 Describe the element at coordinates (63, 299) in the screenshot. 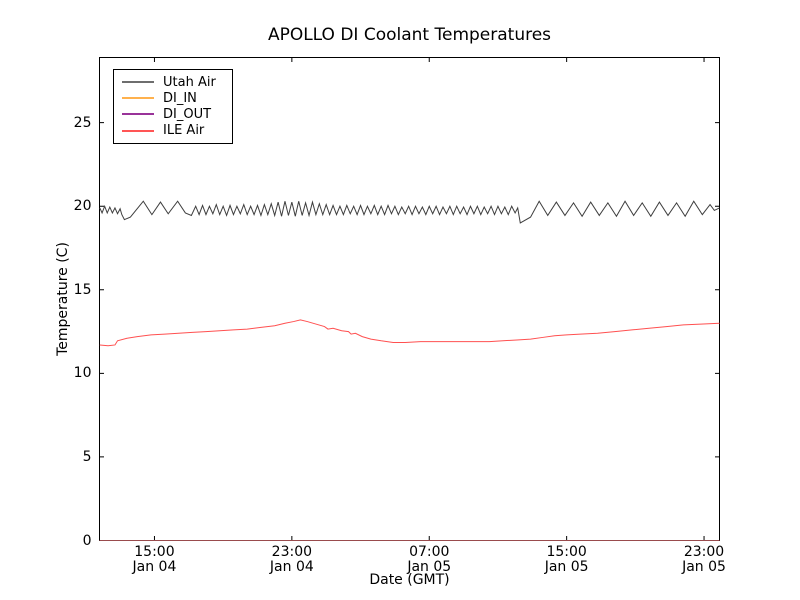

I see `y-axis-label: Temperature (C)` at that location.